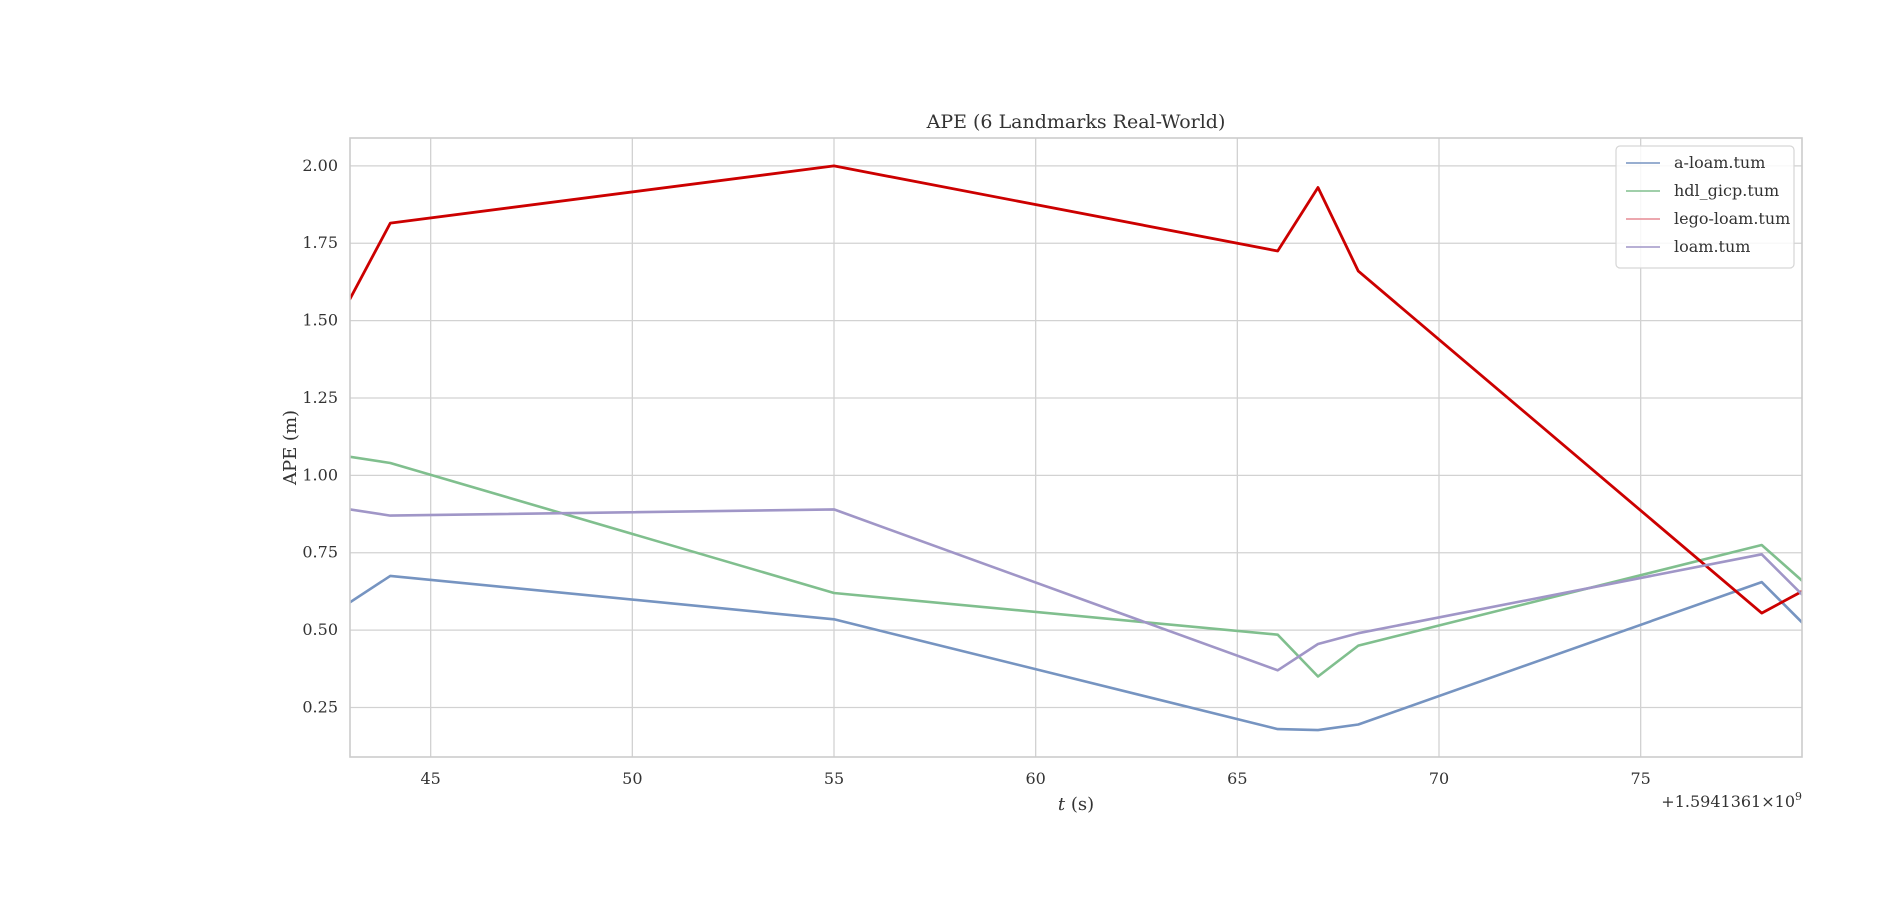 This screenshot has height=913, width=1898. What do you see at coordinates (320, 706) in the screenshot?
I see `y-tick-label: 0.25` at bounding box center [320, 706].